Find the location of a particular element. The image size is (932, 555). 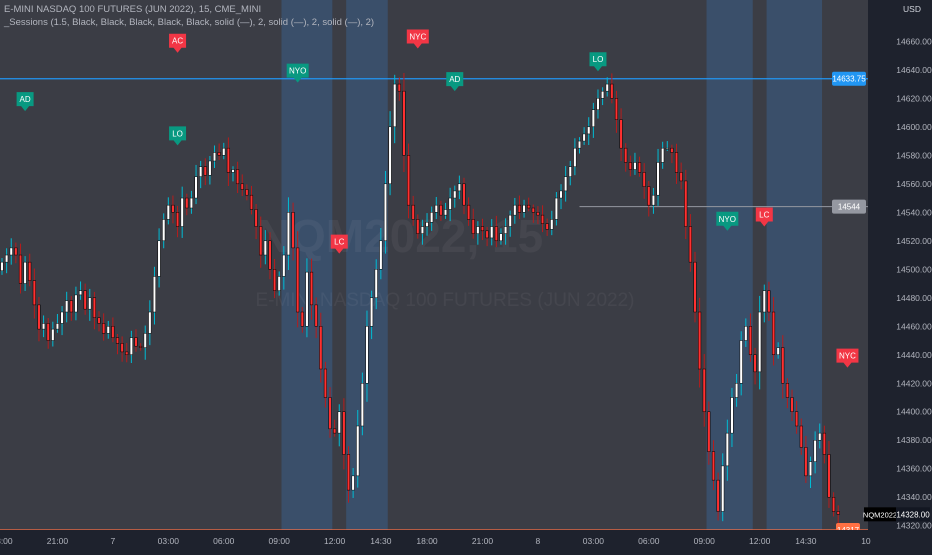

y-tick-label: 14340.00 is located at coordinates (914, 497).